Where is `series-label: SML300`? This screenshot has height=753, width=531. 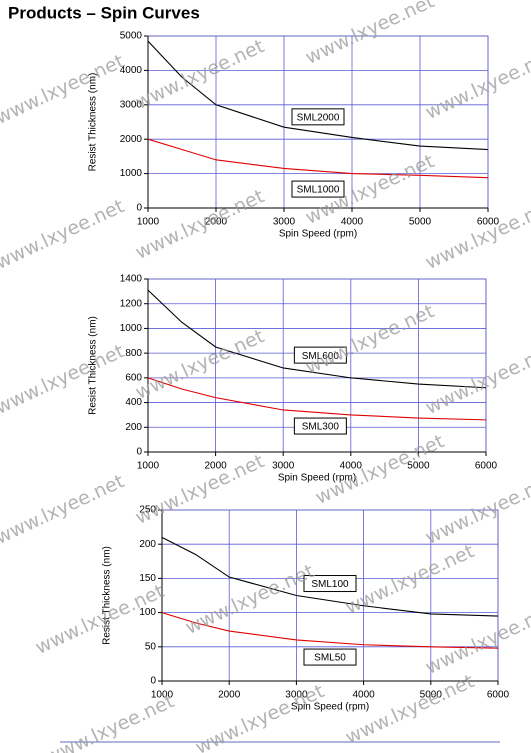
series-label: SML300 is located at coordinates (321, 427).